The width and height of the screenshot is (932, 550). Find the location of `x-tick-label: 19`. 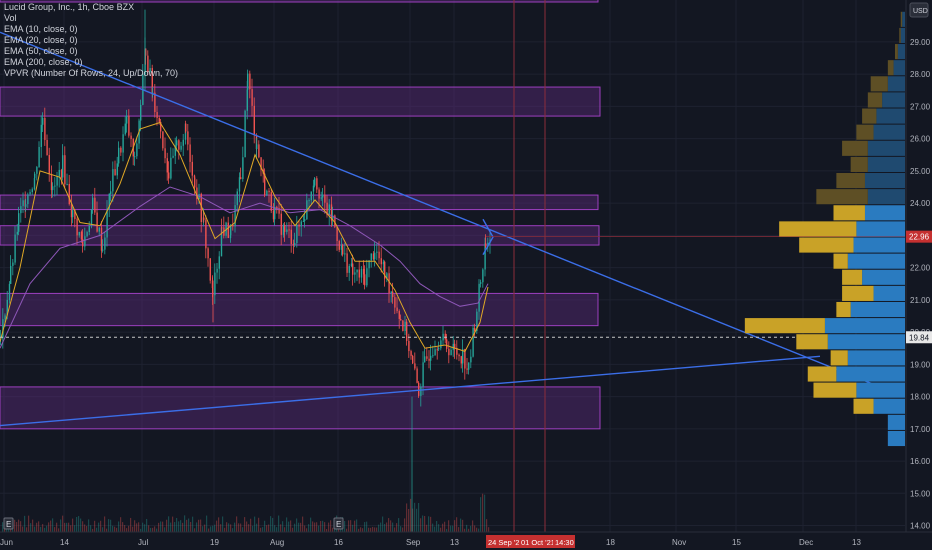

x-tick-label: 19 is located at coordinates (214, 542).